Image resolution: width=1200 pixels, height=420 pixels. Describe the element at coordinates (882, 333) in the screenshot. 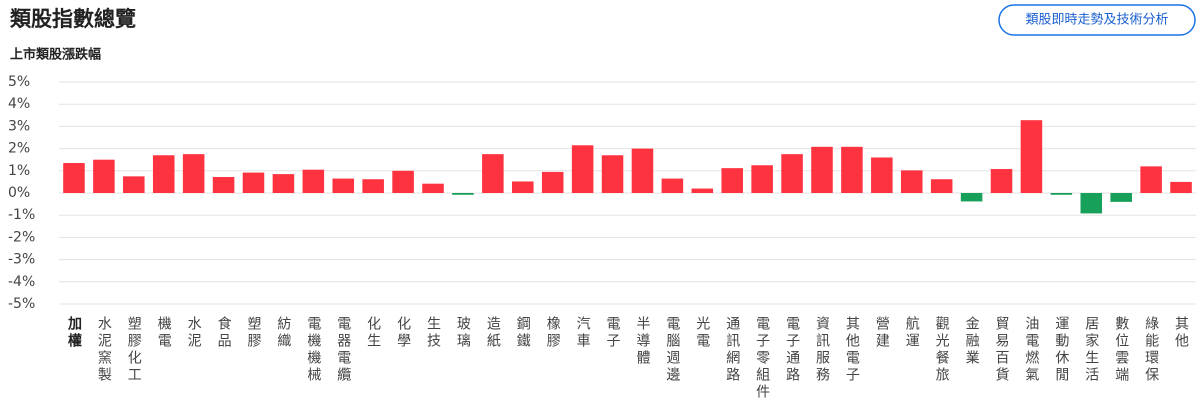

I see `x-tick-label: 營建` at that location.